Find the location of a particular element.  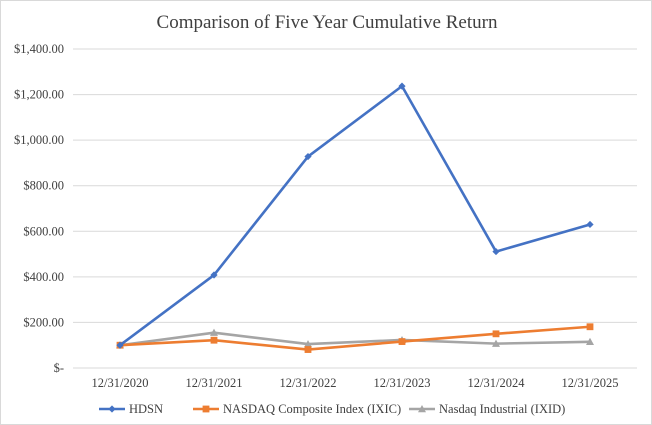

x-tick-label: 12/31/2023 is located at coordinates (402, 383).